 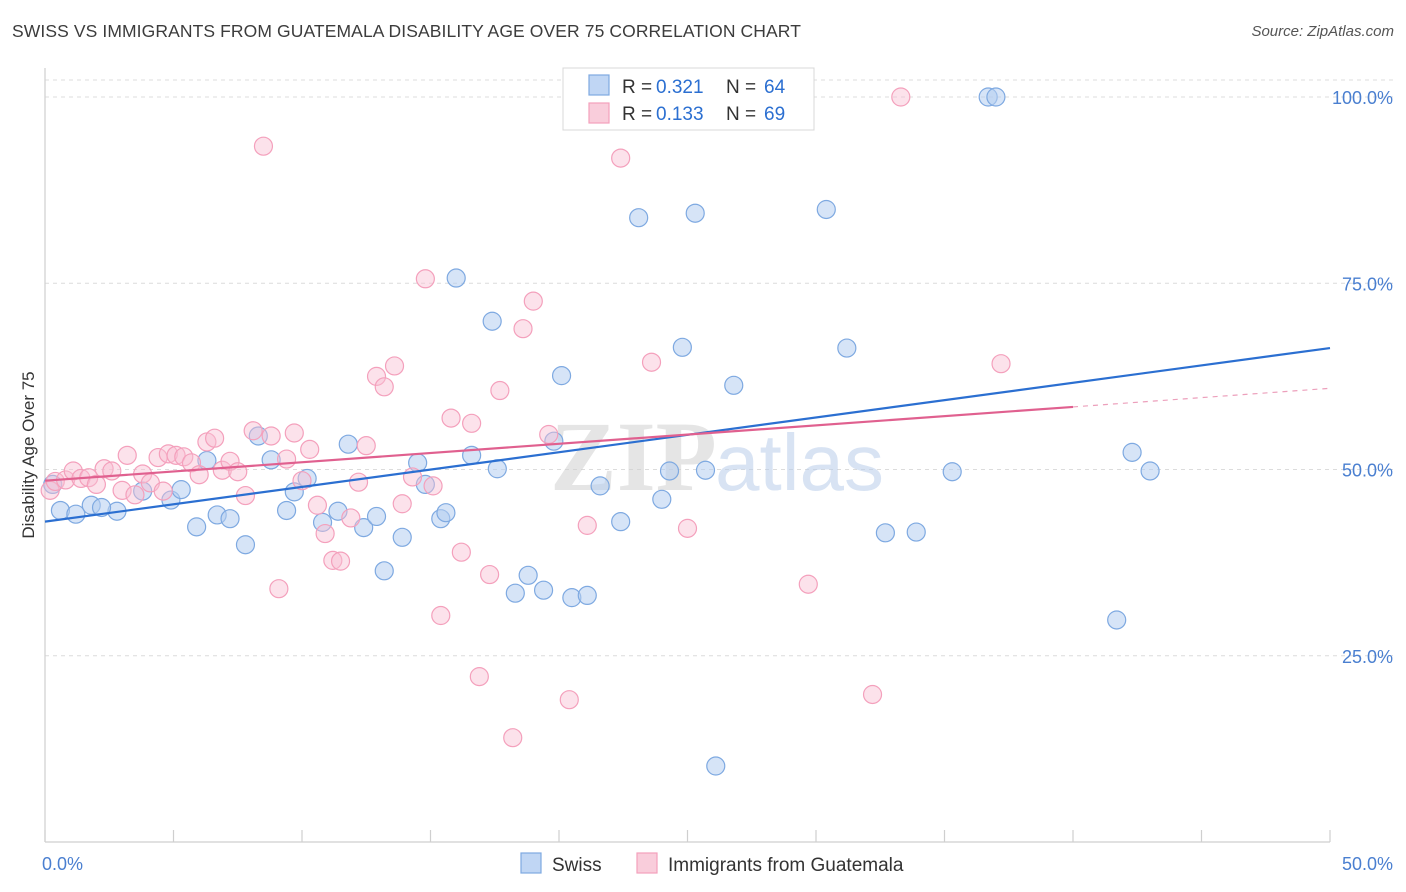 I want to click on y-tick-label: 50.0%, so click(x=1367, y=471).